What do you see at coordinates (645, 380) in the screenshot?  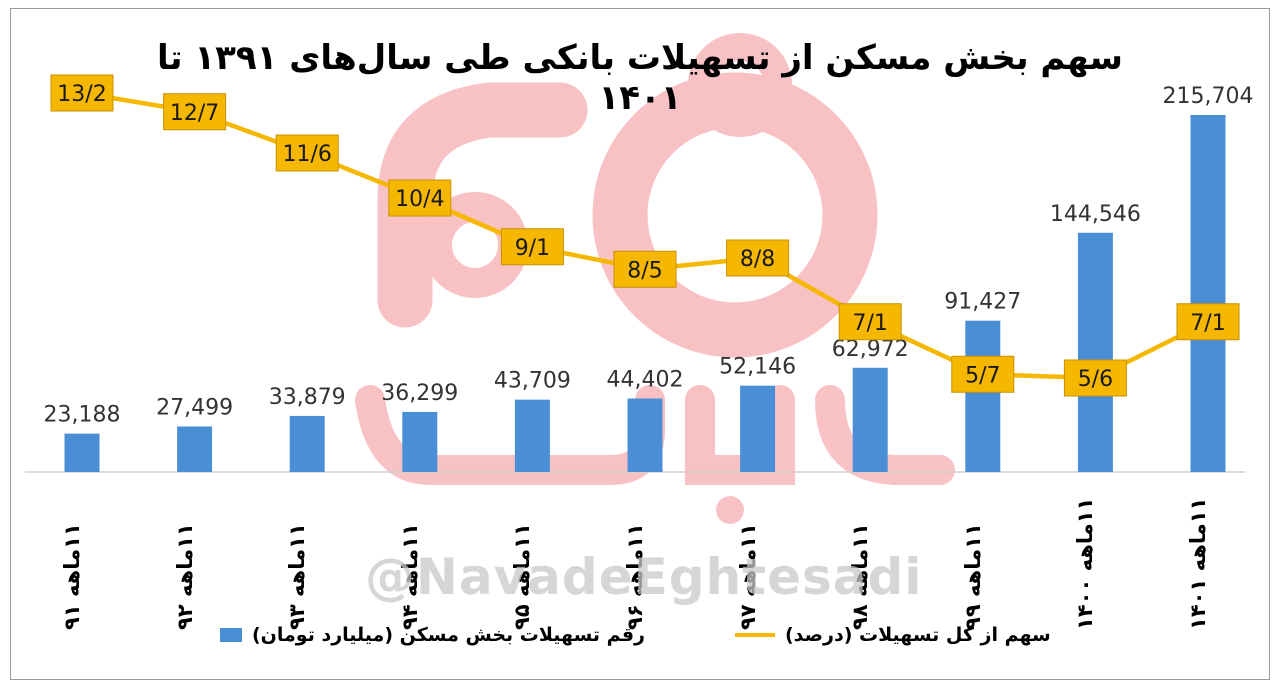 I see `bar-value-label: 44,402` at bounding box center [645, 380].